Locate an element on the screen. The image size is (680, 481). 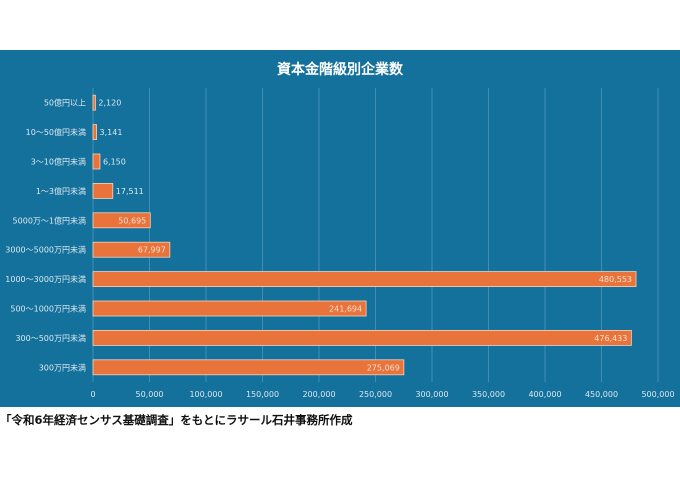
category-label: 1～3億円未満 is located at coordinates (61, 191).